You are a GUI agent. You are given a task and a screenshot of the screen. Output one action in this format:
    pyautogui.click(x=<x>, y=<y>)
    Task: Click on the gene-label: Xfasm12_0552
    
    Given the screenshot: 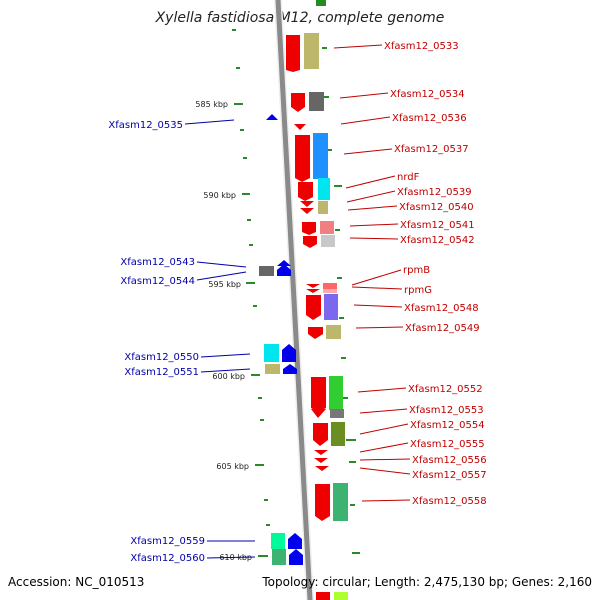 What is the action you would take?
    pyautogui.click(x=445, y=389)
    